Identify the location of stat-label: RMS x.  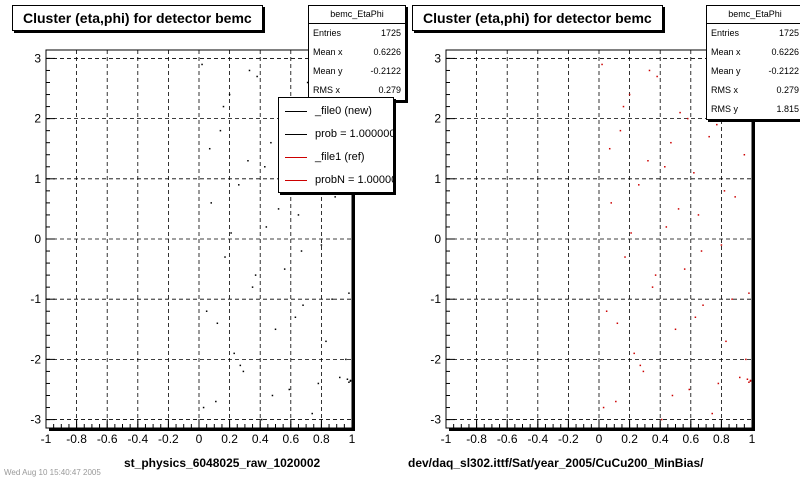
(326, 90).